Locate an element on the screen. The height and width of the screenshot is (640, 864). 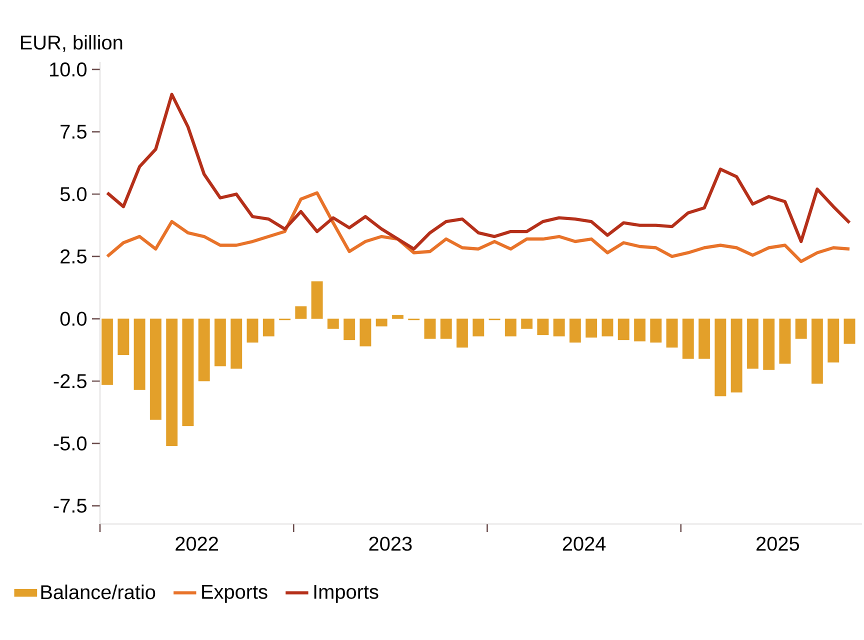
x-tick-label: 2024 is located at coordinates (584, 543).